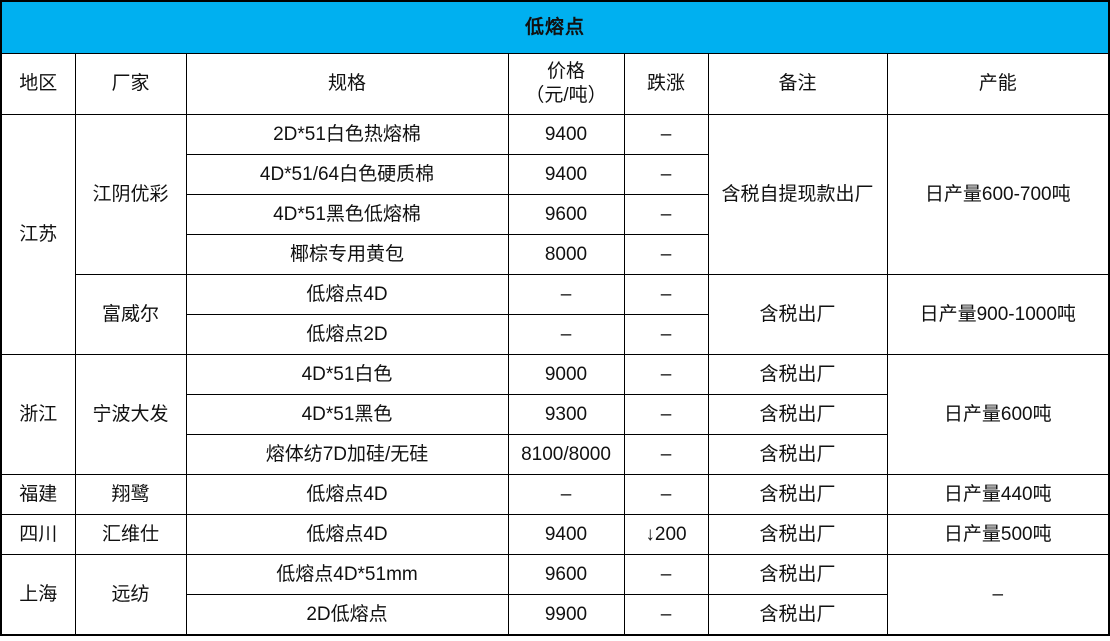  What do you see at coordinates (998, 194) in the screenshot?
I see `capacity-cell: 日产量600-700吨` at bounding box center [998, 194].